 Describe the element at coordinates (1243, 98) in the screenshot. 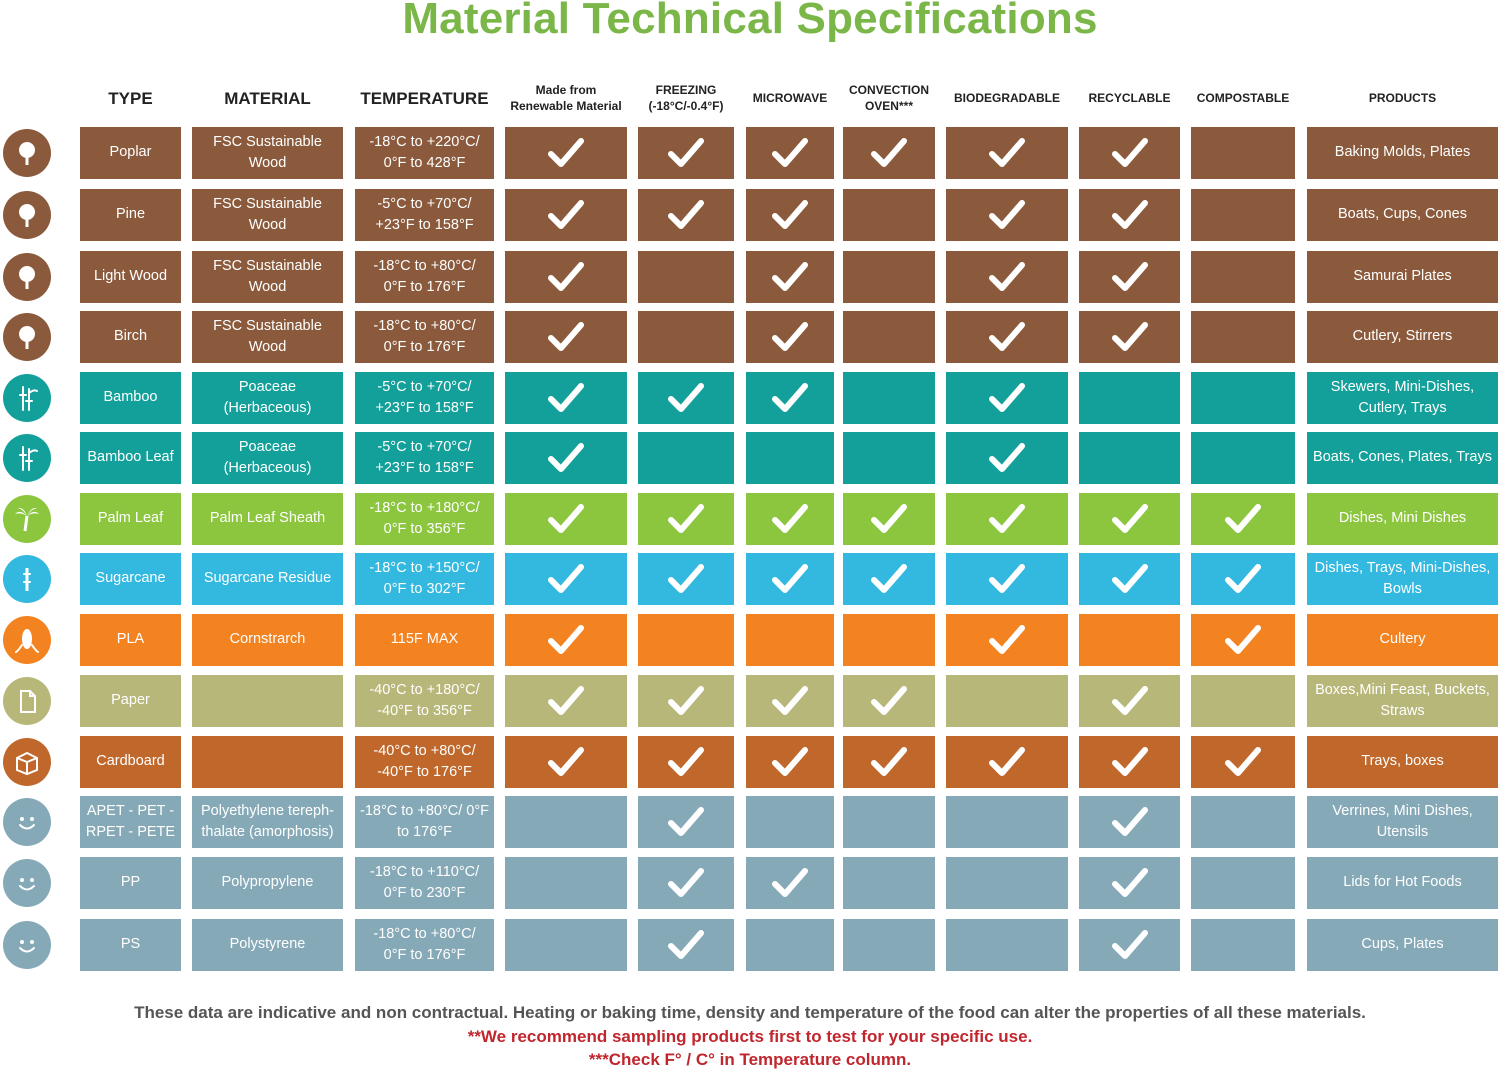

I see `header-compostable: COMPOSTABLE` at that location.